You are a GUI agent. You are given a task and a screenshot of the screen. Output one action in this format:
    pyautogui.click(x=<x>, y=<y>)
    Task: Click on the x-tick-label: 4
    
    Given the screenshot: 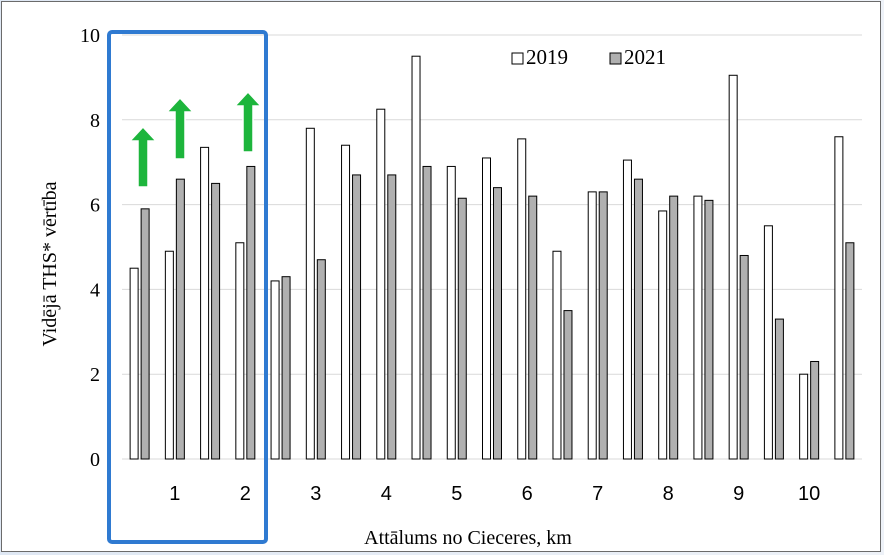 What is the action you would take?
    pyautogui.click(x=386, y=494)
    